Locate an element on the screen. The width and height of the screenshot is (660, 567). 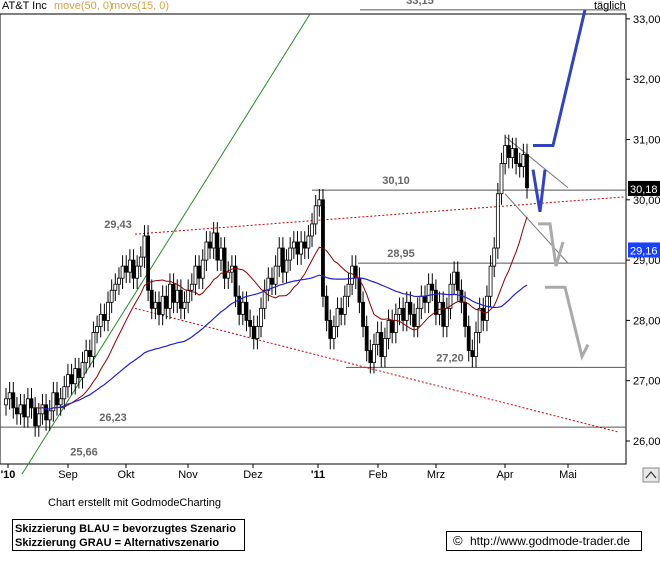
x-tick-label: Feb is located at coordinates (378, 475).